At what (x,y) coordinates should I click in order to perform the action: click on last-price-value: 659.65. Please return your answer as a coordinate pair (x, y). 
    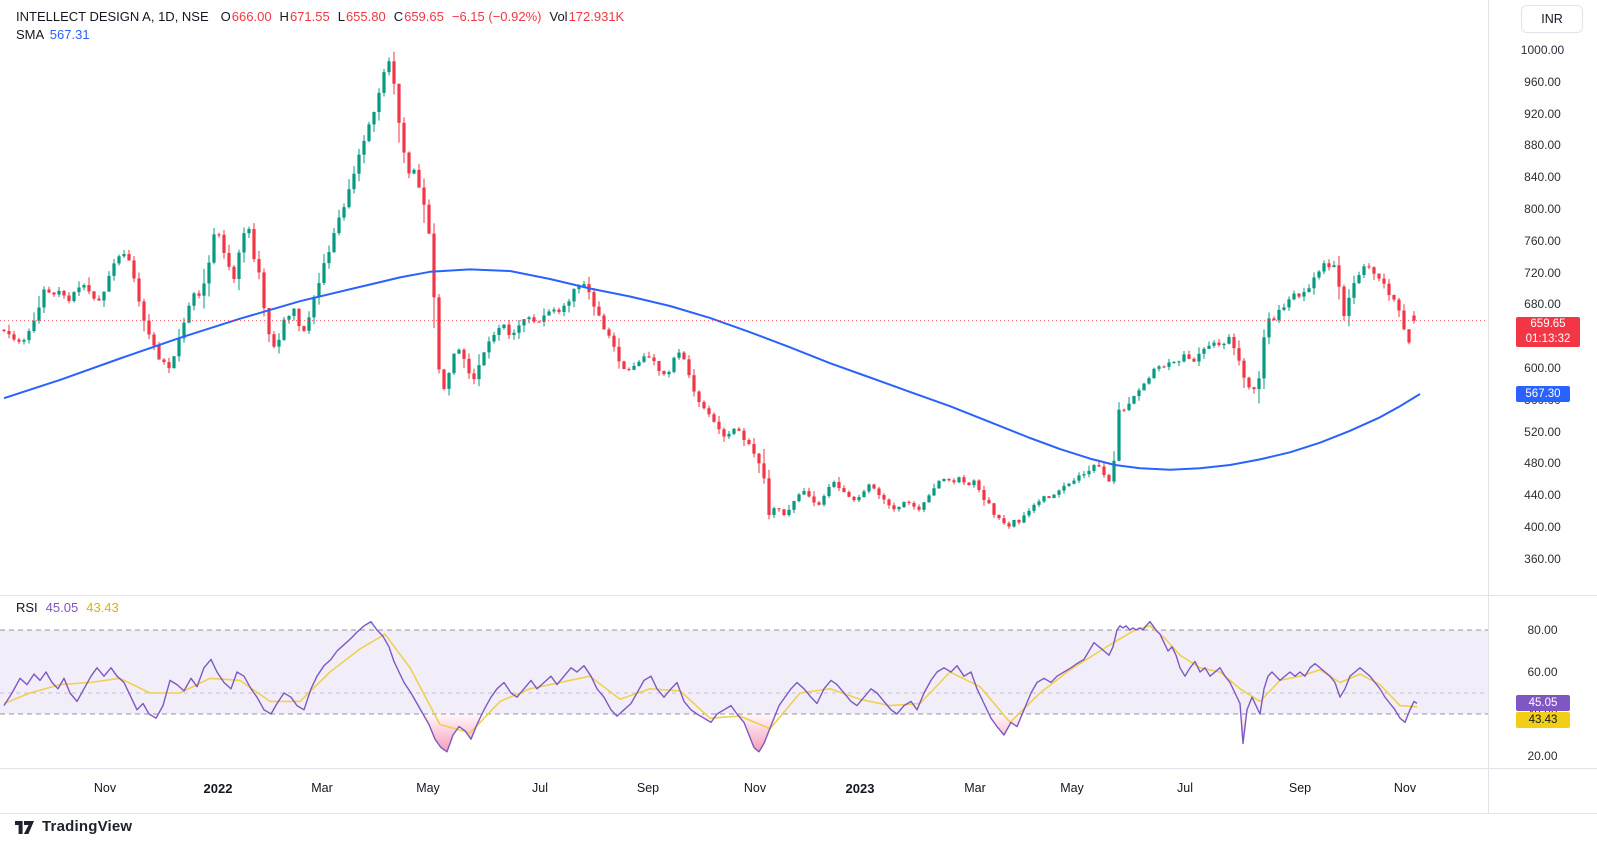
    Looking at the image, I should click on (1548, 323).